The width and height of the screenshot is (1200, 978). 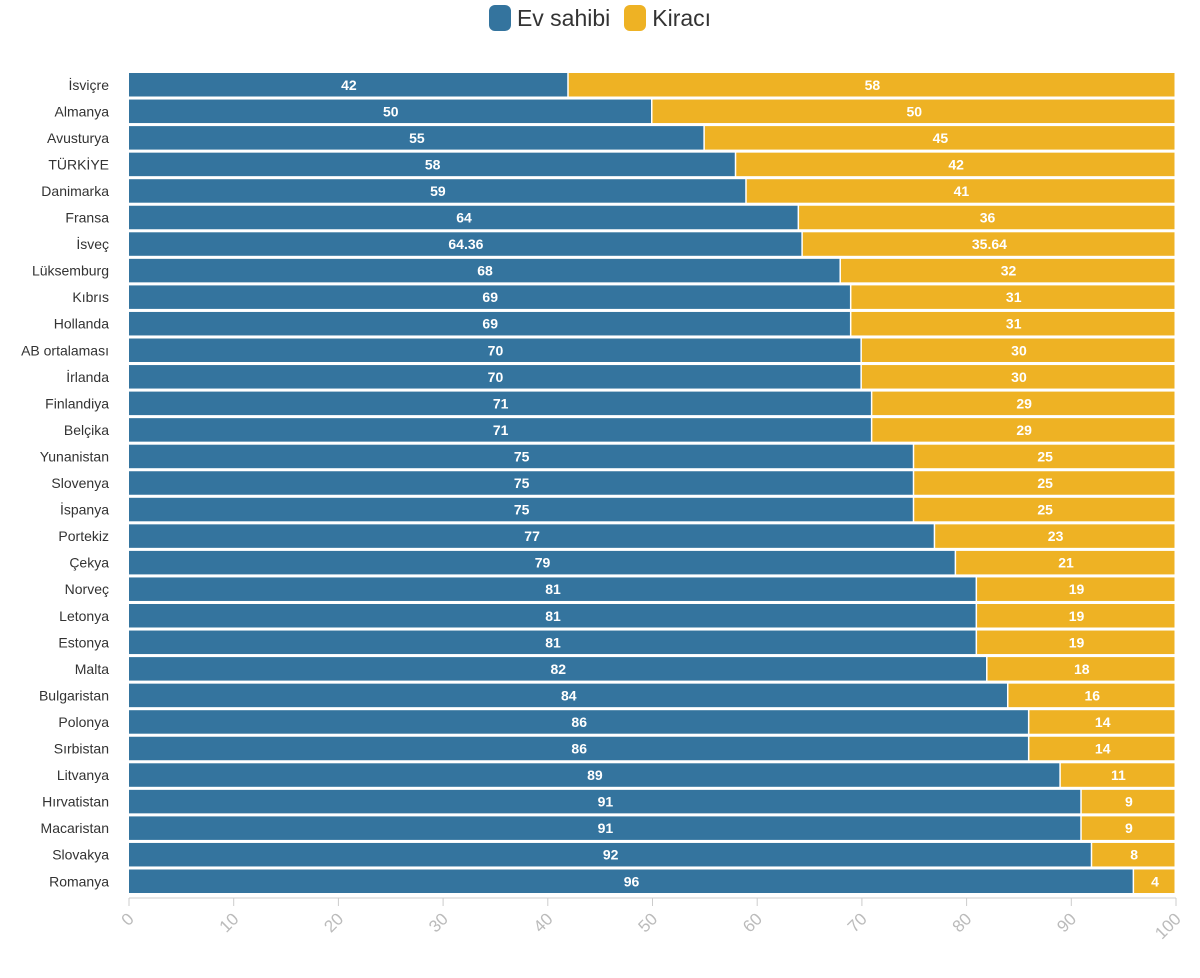 What do you see at coordinates (79, 881) in the screenshot?
I see `category-label: Romanya` at bounding box center [79, 881].